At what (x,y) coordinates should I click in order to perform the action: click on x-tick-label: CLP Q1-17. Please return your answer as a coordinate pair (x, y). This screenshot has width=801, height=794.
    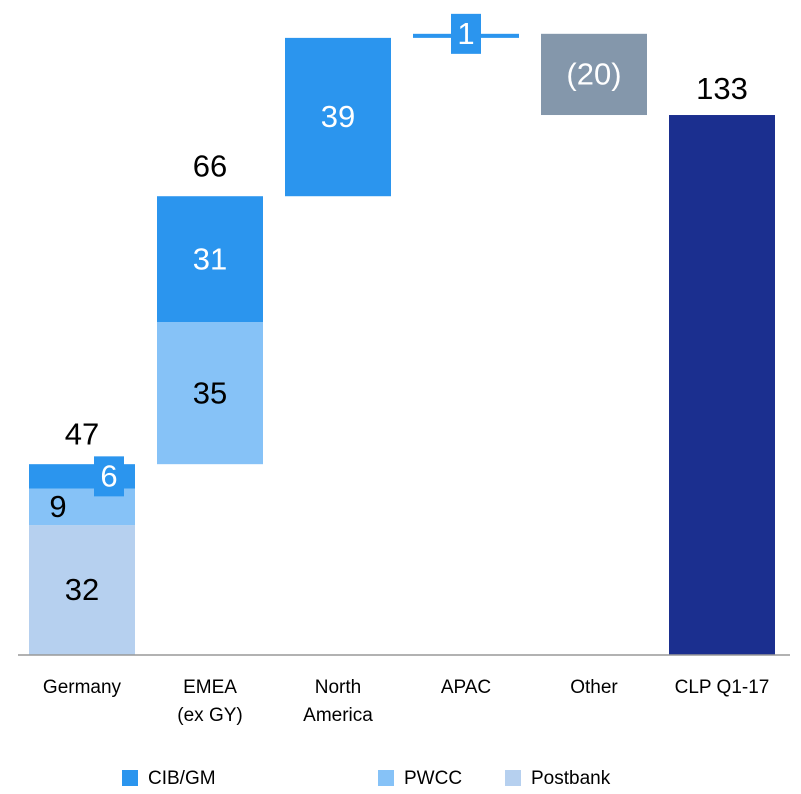
    Looking at the image, I should click on (722, 687).